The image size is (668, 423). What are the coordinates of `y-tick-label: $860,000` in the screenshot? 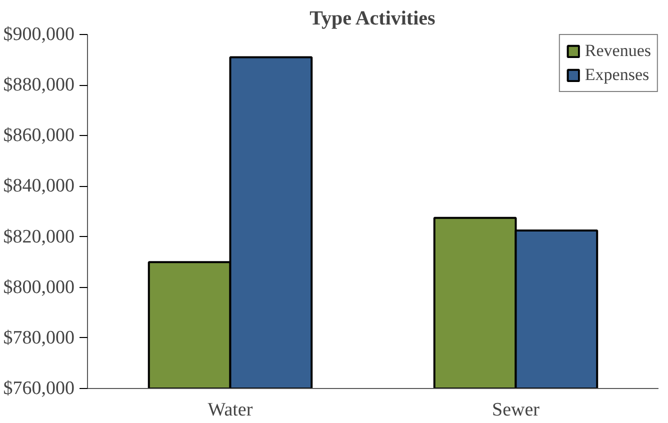 It's located at (38, 135).